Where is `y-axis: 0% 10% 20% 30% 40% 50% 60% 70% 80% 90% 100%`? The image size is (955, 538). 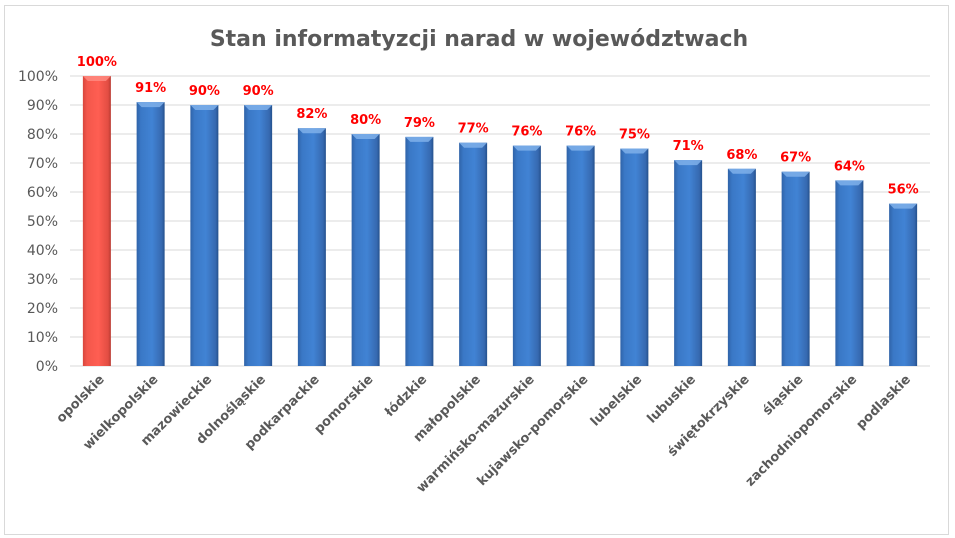 y-axis: 0% 10% 20% 30% 40% 50% 60% 70% 80% 90% 100% is located at coordinates (38, 222).